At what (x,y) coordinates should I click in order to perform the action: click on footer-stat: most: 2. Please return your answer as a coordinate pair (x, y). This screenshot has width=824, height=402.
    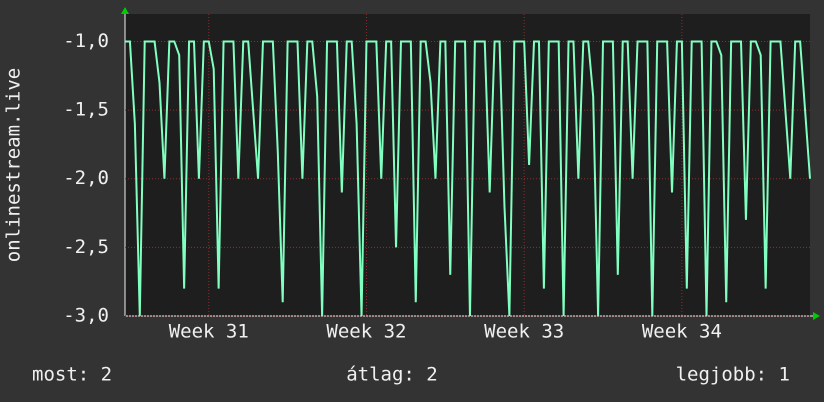
    Looking at the image, I should click on (72, 375).